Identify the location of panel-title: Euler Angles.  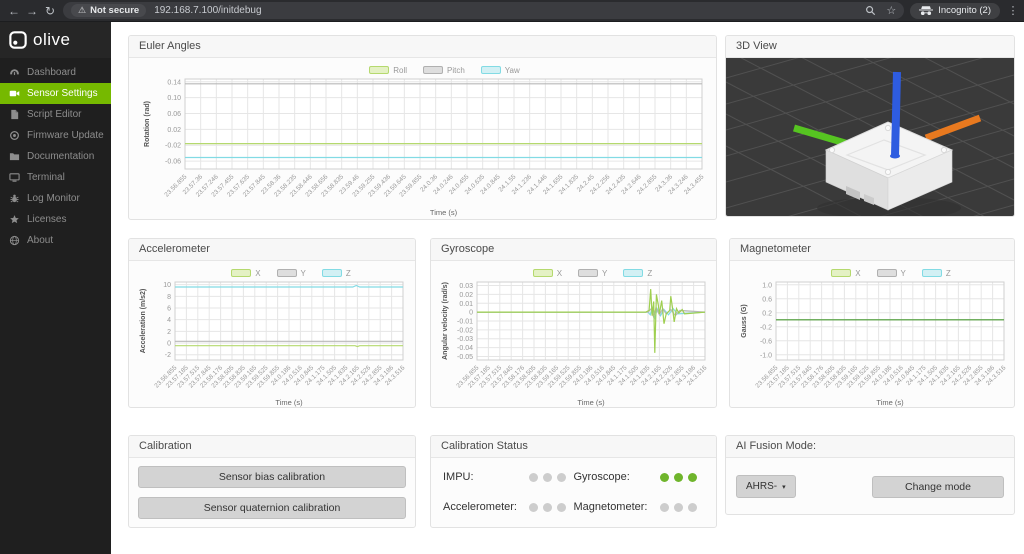
(422, 47).